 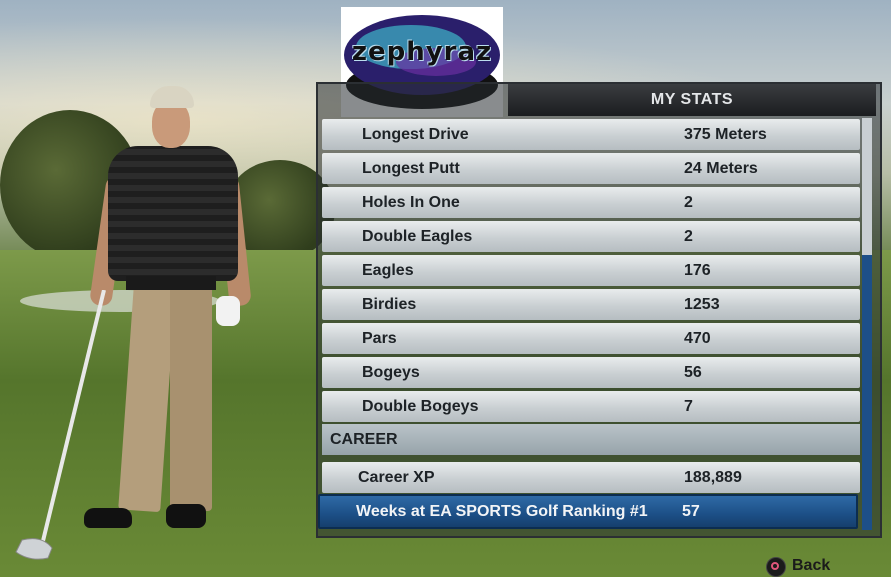 I want to click on stat-label: Longest Drive, so click(x=415, y=134).